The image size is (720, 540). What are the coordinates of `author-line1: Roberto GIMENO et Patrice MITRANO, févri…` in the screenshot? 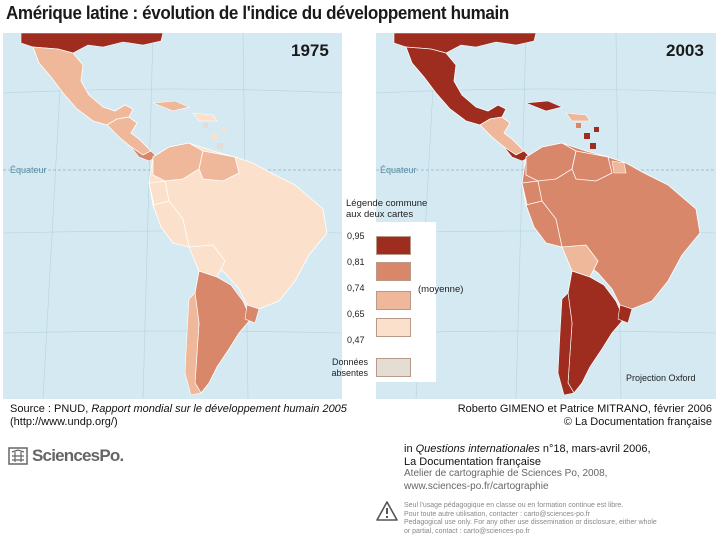 It's located at (584, 409).